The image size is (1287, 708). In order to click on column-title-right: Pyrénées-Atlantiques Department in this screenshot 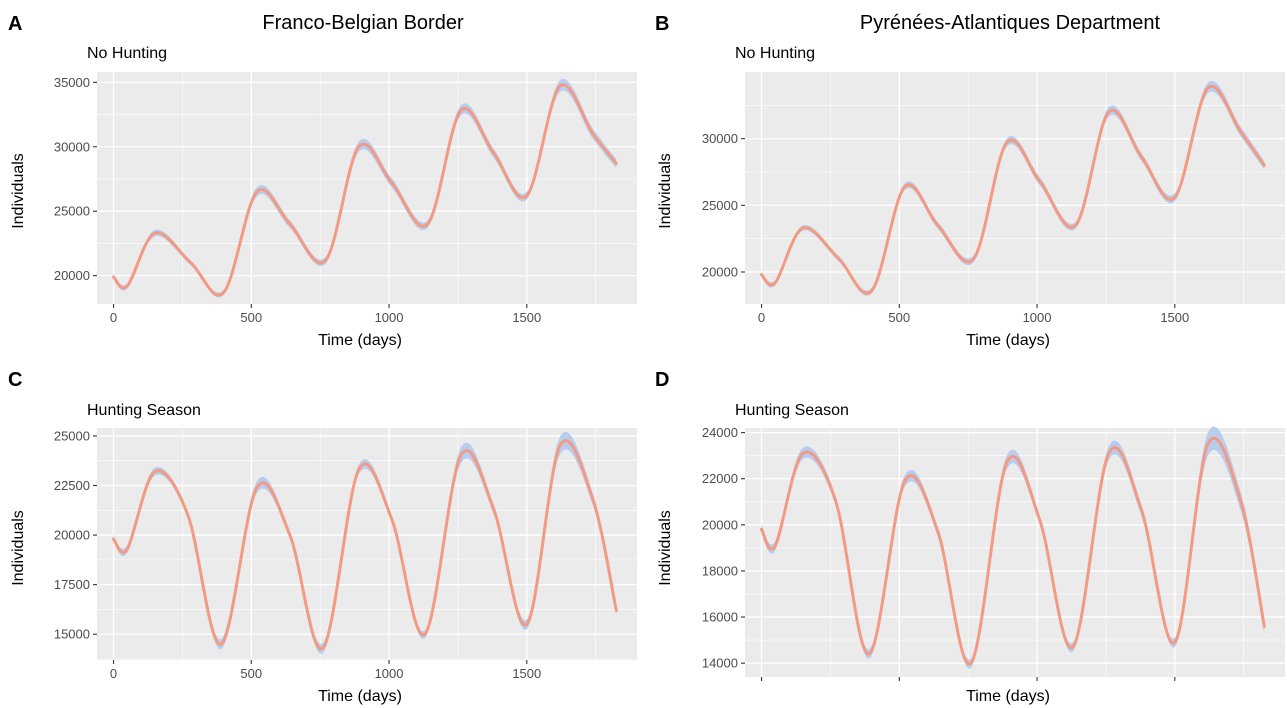, I will do `click(1010, 23)`.